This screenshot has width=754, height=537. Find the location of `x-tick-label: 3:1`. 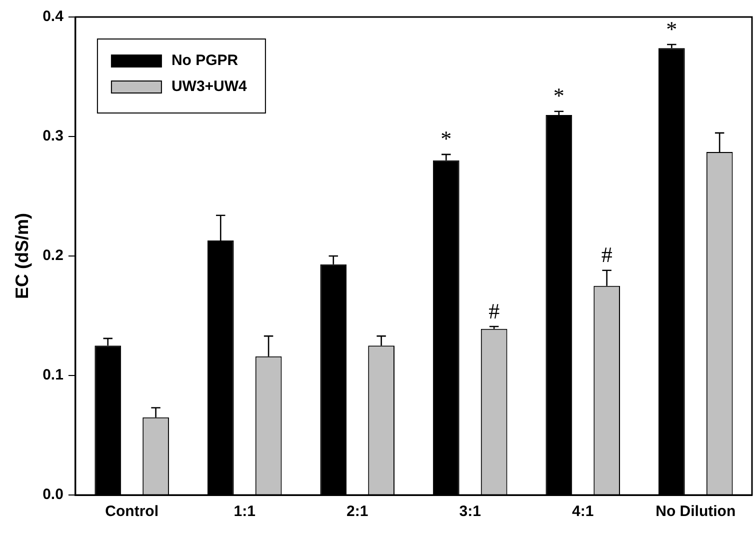

x-tick-label: 3:1 is located at coordinates (470, 511).